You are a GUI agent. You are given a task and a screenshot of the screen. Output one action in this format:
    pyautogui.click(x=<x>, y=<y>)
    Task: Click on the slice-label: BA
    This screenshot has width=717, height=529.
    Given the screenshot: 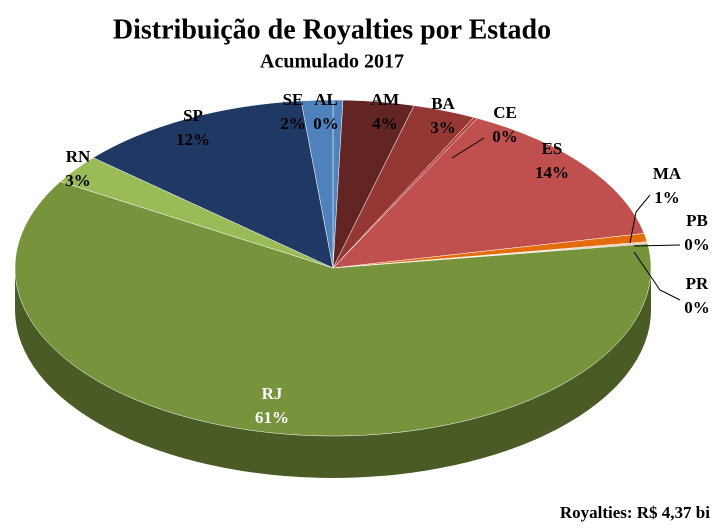 What is the action you would take?
    pyautogui.click(x=443, y=103)
    